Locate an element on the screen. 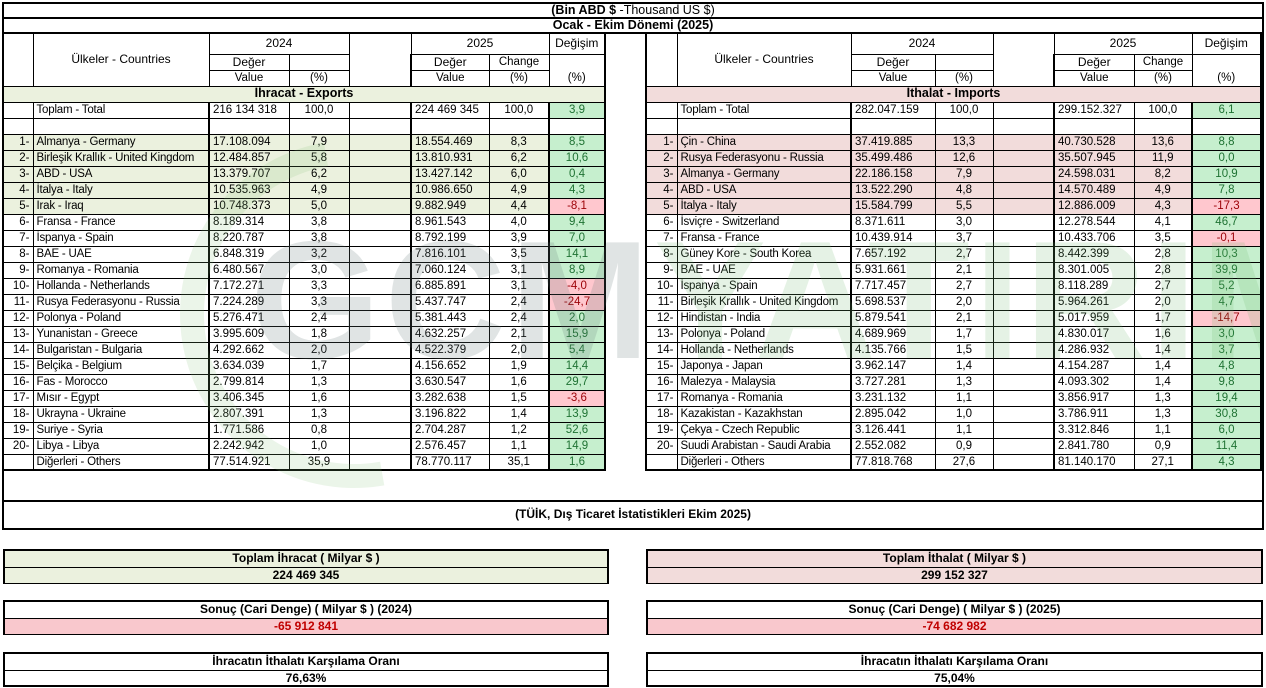  country-cell: Libya - Libya is located at coordinates (121, 446).